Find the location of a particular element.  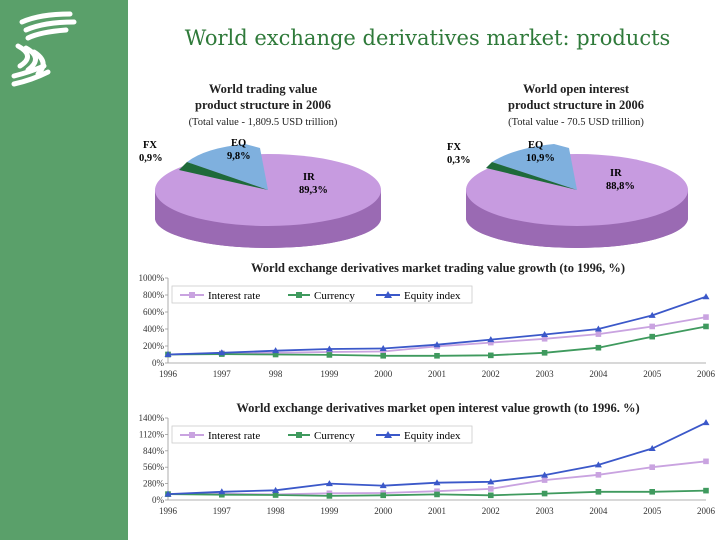

x-tick-label: 2004 is located at coordinates (598, 374).